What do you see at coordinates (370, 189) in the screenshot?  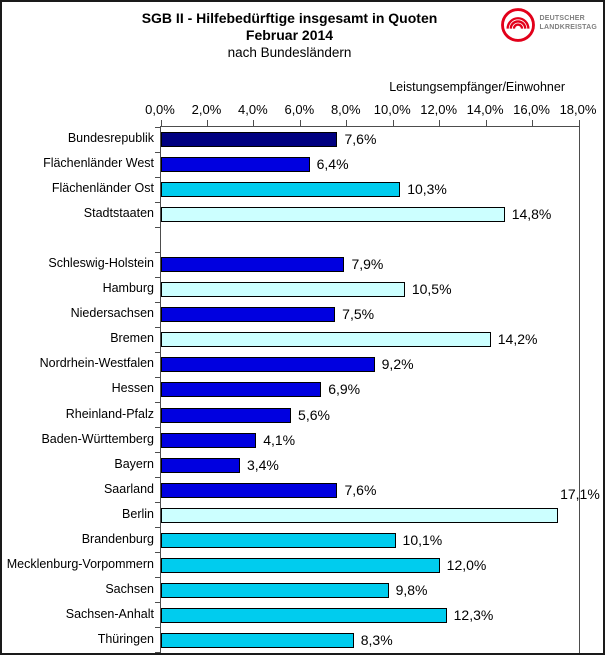 I see `bar-row: 10,3%` at bounding box center [370, 189].